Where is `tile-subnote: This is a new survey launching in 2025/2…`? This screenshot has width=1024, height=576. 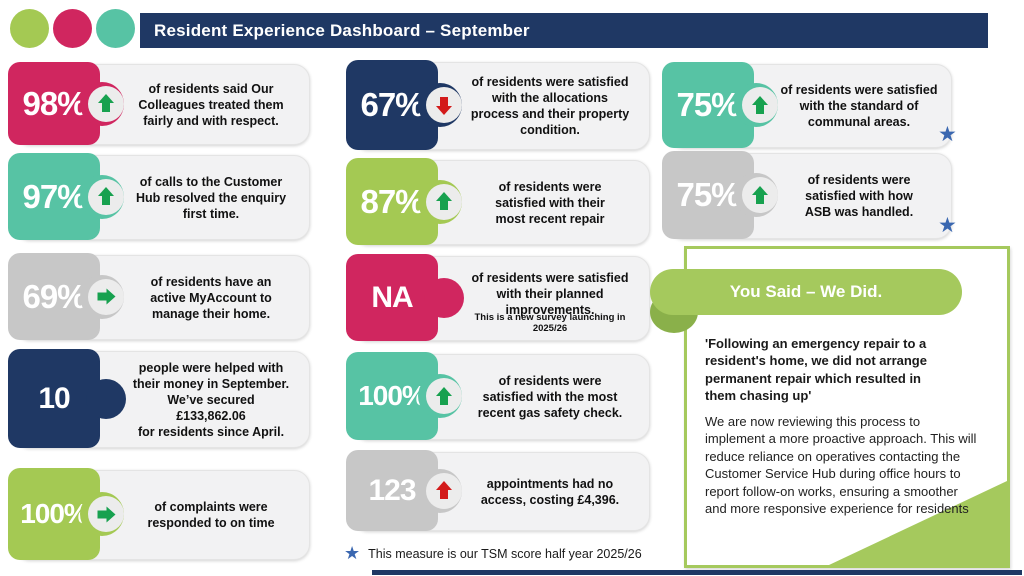 tile-subnote: This is a new survey launching in 2025/2… is located at coordinates (550, 323).